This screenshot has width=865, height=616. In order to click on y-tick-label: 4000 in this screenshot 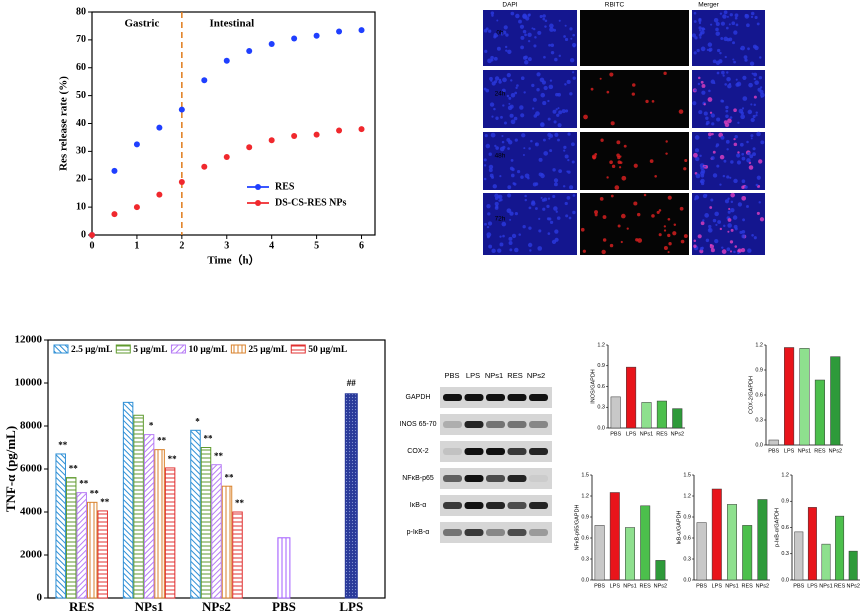, I will do `click(31, 512)`.